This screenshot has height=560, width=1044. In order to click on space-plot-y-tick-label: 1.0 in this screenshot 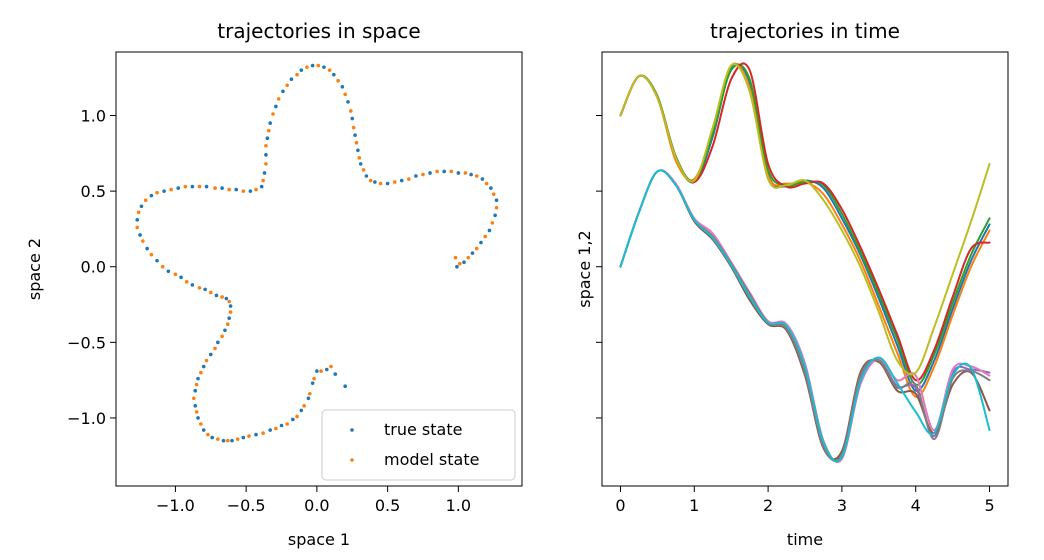, I will do `click(93, 116)`.